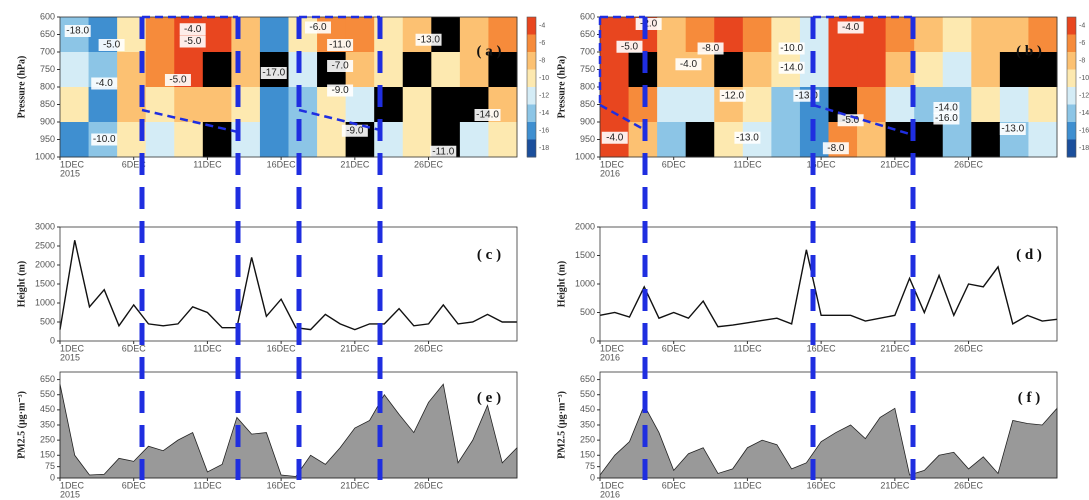  Describe the element at coordinates (47, 424) in the screenshot. I see `y-tick-label: 350` at that location.